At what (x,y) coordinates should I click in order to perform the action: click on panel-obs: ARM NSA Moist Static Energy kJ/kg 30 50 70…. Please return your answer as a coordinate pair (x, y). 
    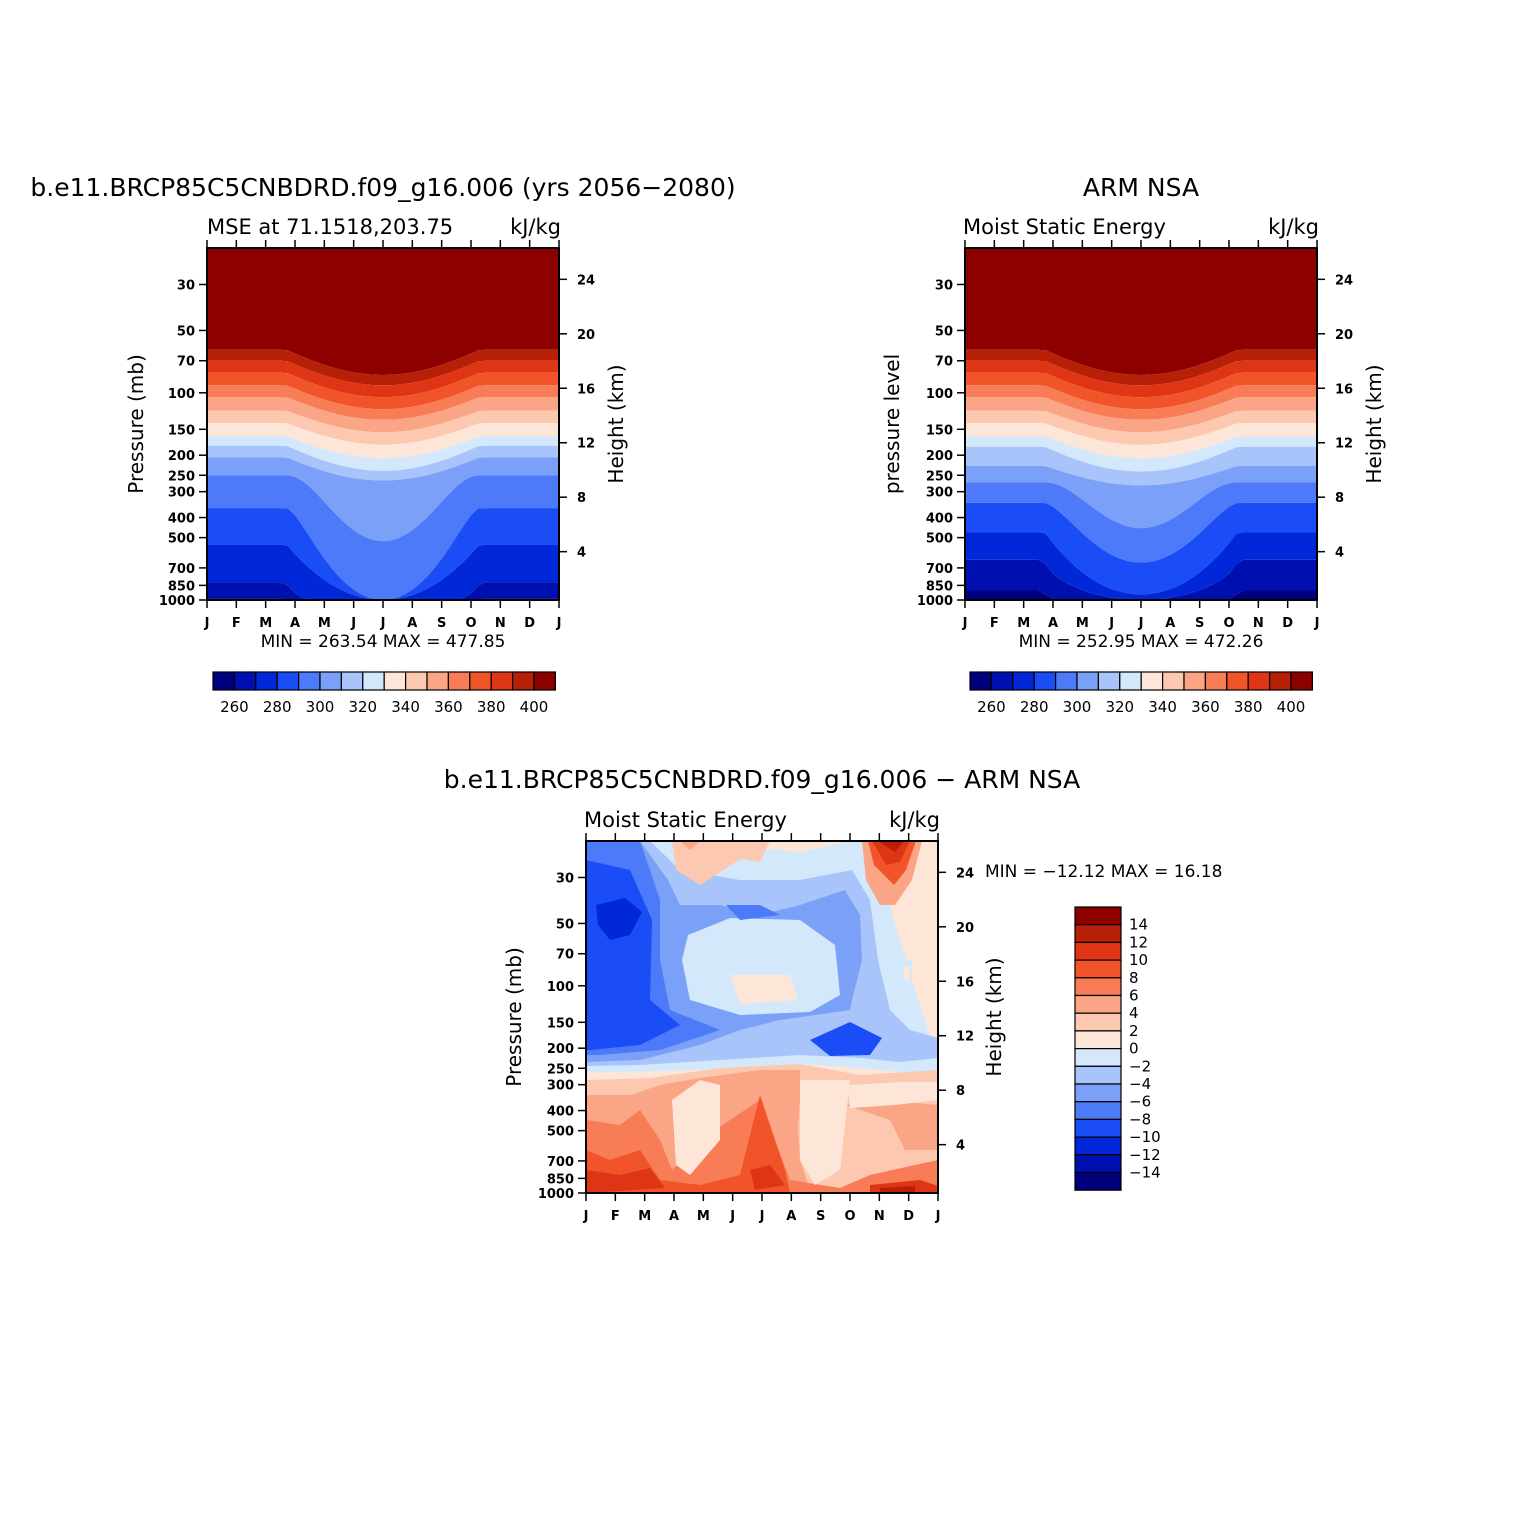
    Looking at the image, I should click on (1133, 444).